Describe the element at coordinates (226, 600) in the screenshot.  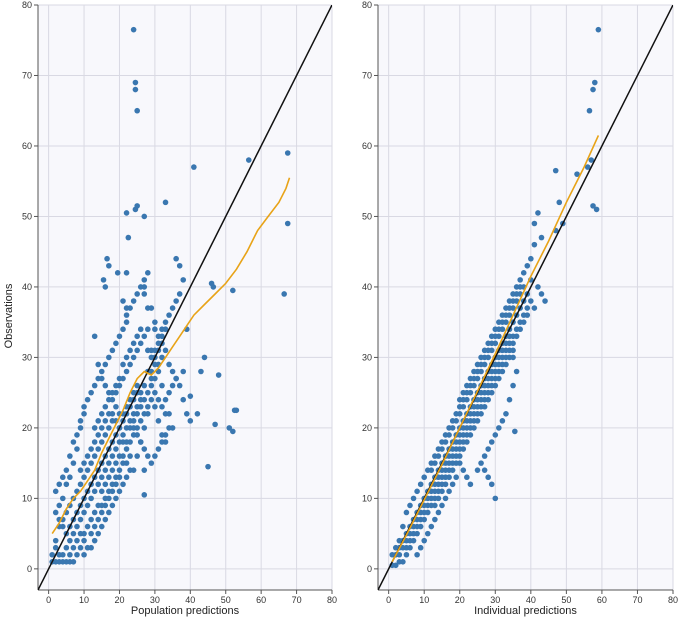
I see `x-tick-label: 50` at that location.